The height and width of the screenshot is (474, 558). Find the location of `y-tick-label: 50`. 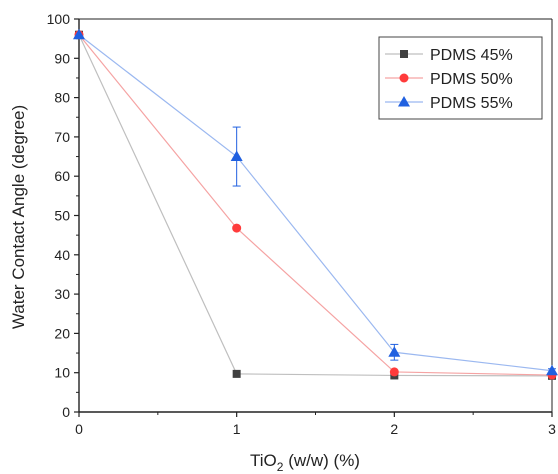

y-tick-label: 50 is located at coordinates (62, 216).